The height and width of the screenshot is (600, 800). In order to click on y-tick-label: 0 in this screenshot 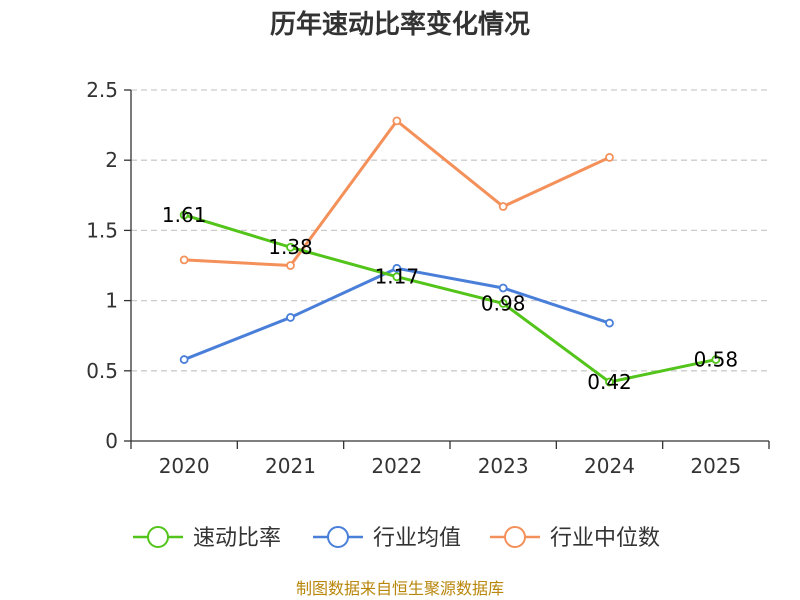, I will do `click(111, 441)`.